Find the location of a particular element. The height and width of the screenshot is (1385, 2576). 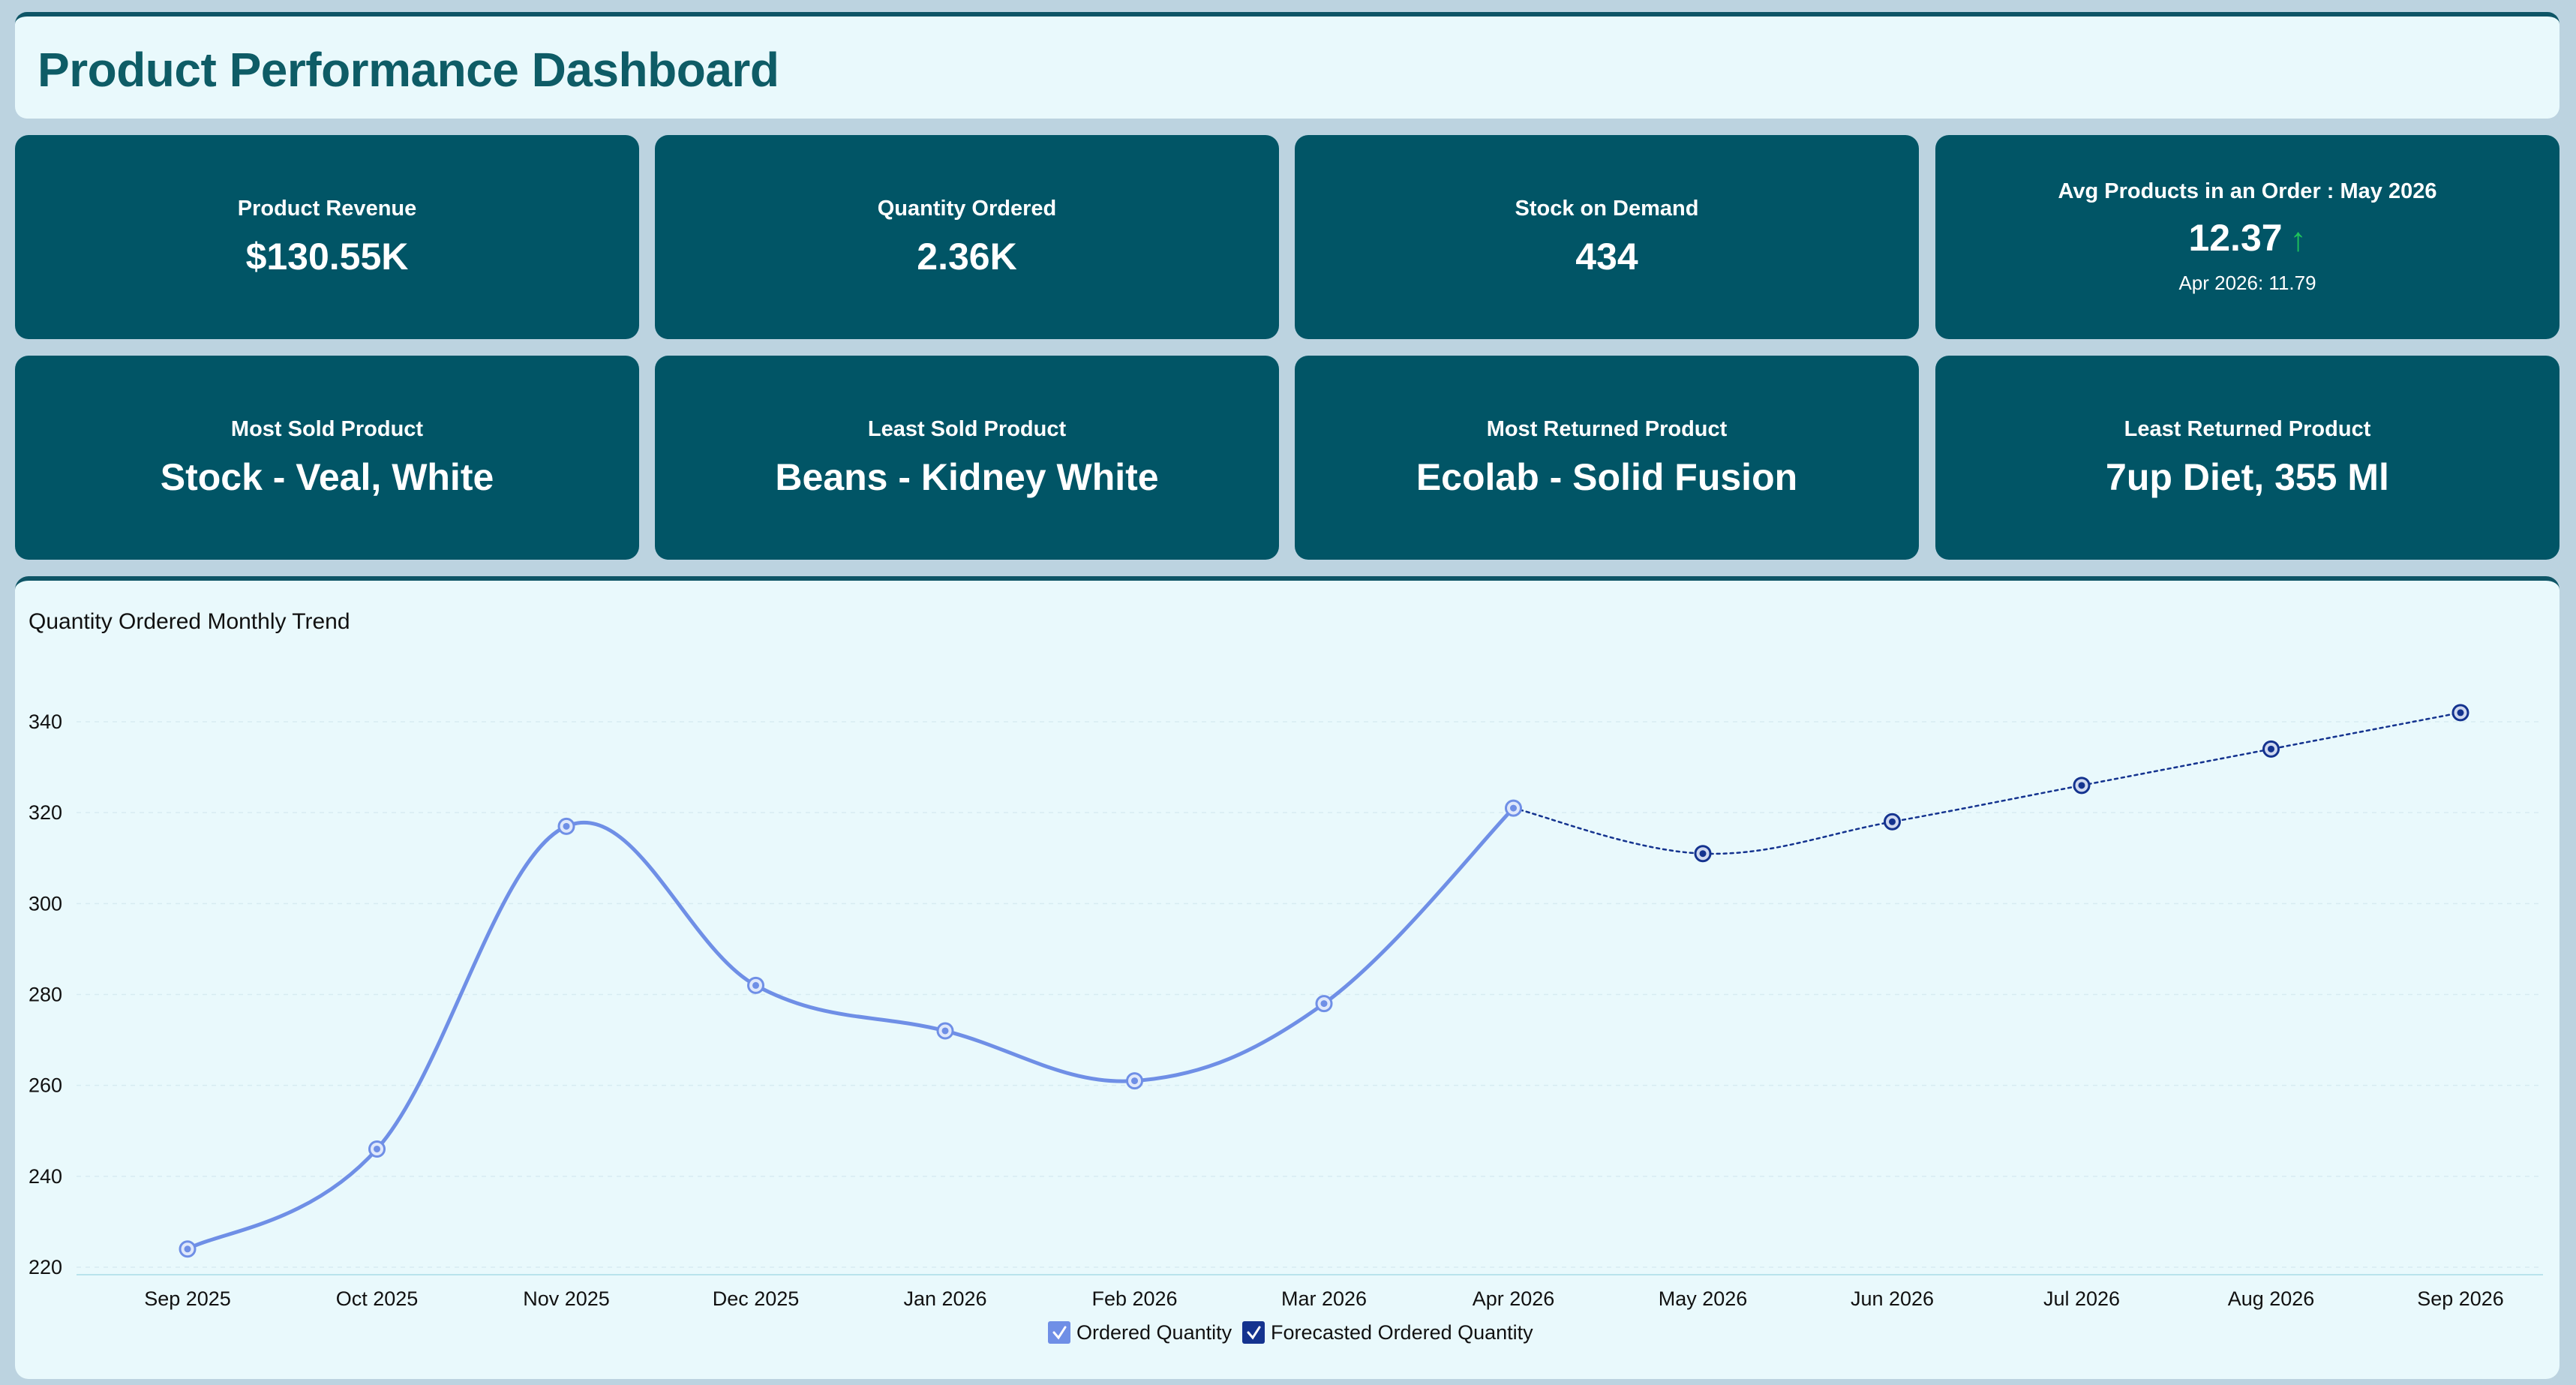

x-tick-label: Mar 2026 is located at coordinates (1324, 1298).